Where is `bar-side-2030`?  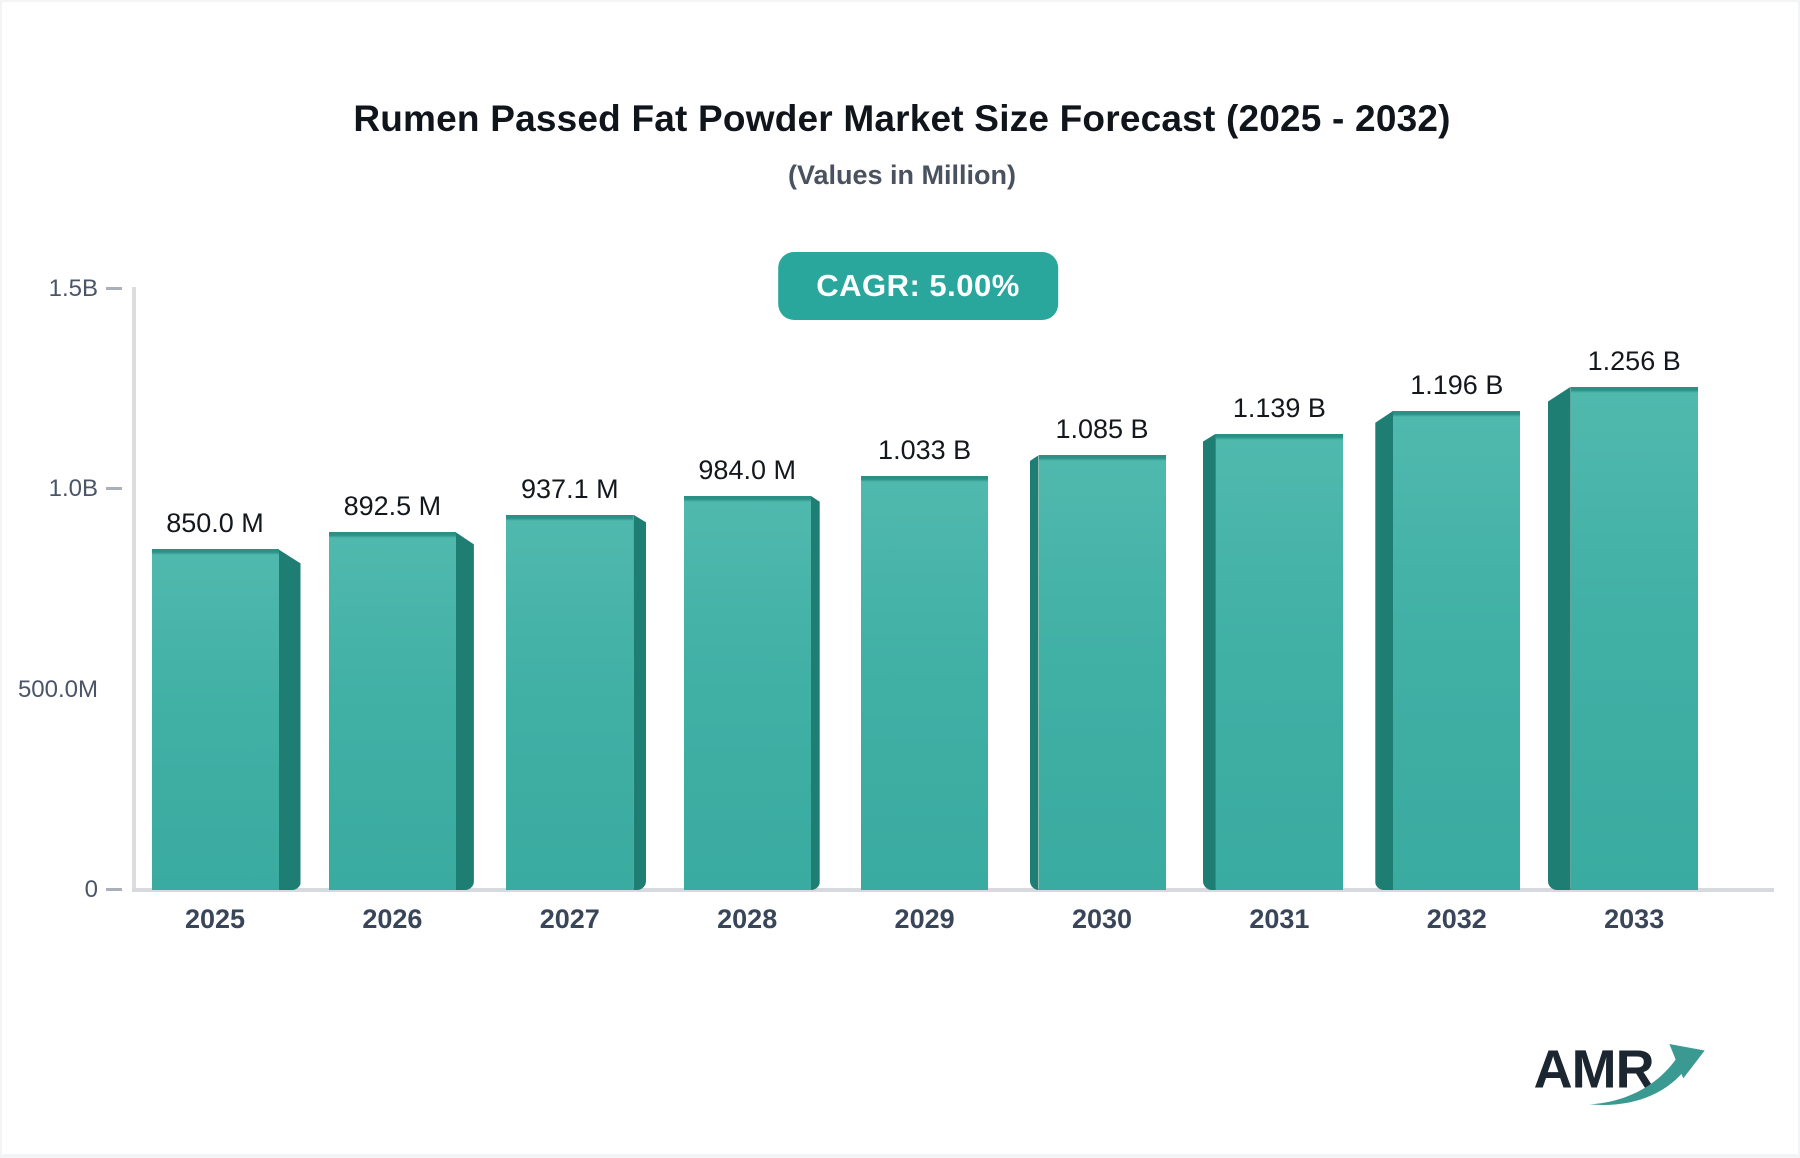 bar-side-2030 is located at coordinates (1034, 672).